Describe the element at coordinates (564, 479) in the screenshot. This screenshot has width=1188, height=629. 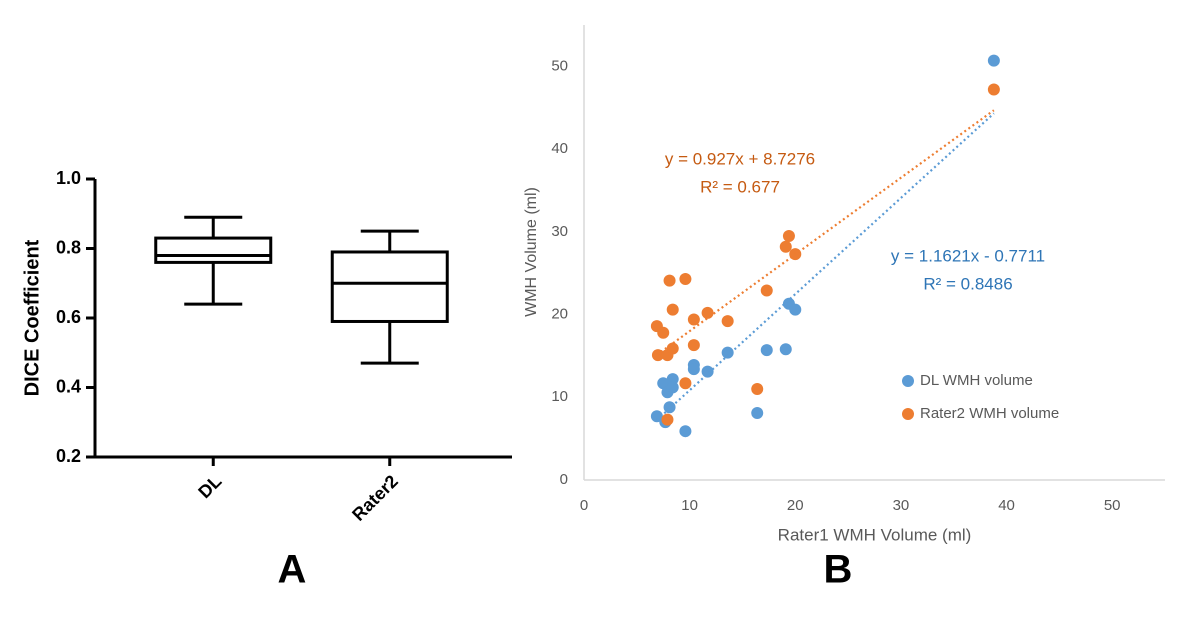
I see `y-tick-label: 0` at that location.